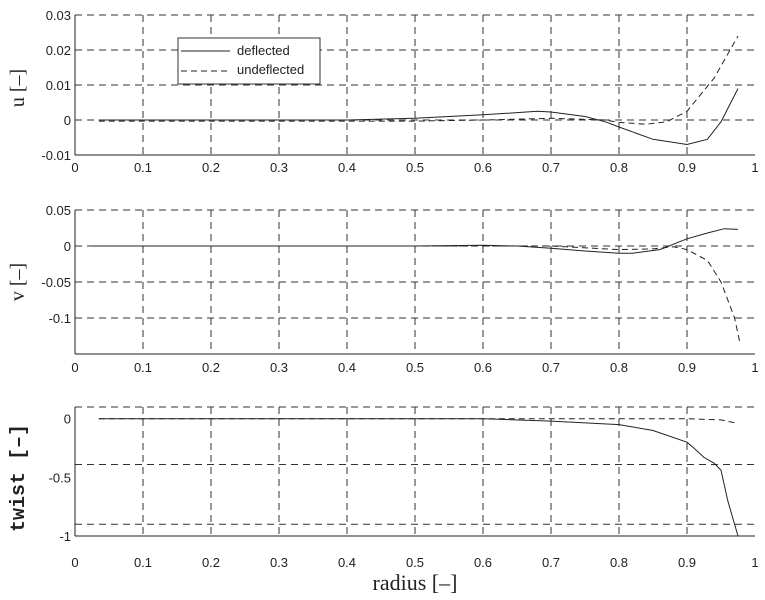  I want to click on legend: deflected undeflected, so click(249, 61).